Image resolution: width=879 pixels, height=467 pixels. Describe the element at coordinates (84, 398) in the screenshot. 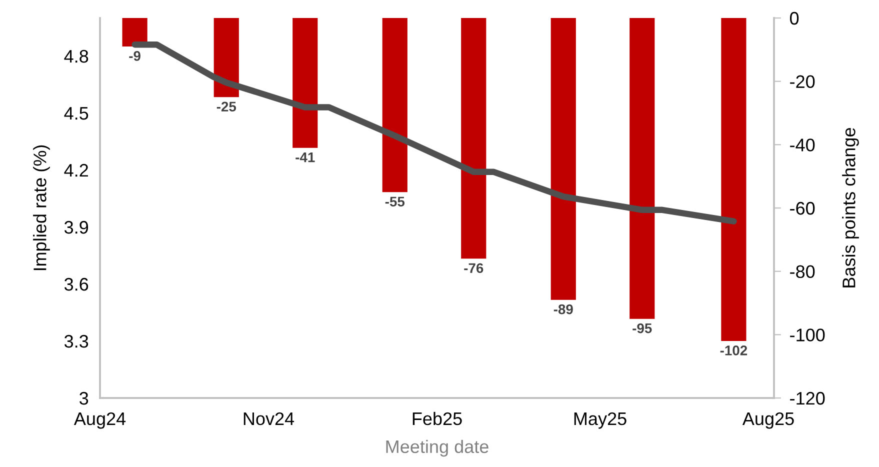

I see `y-tick-label: 3` at that location.